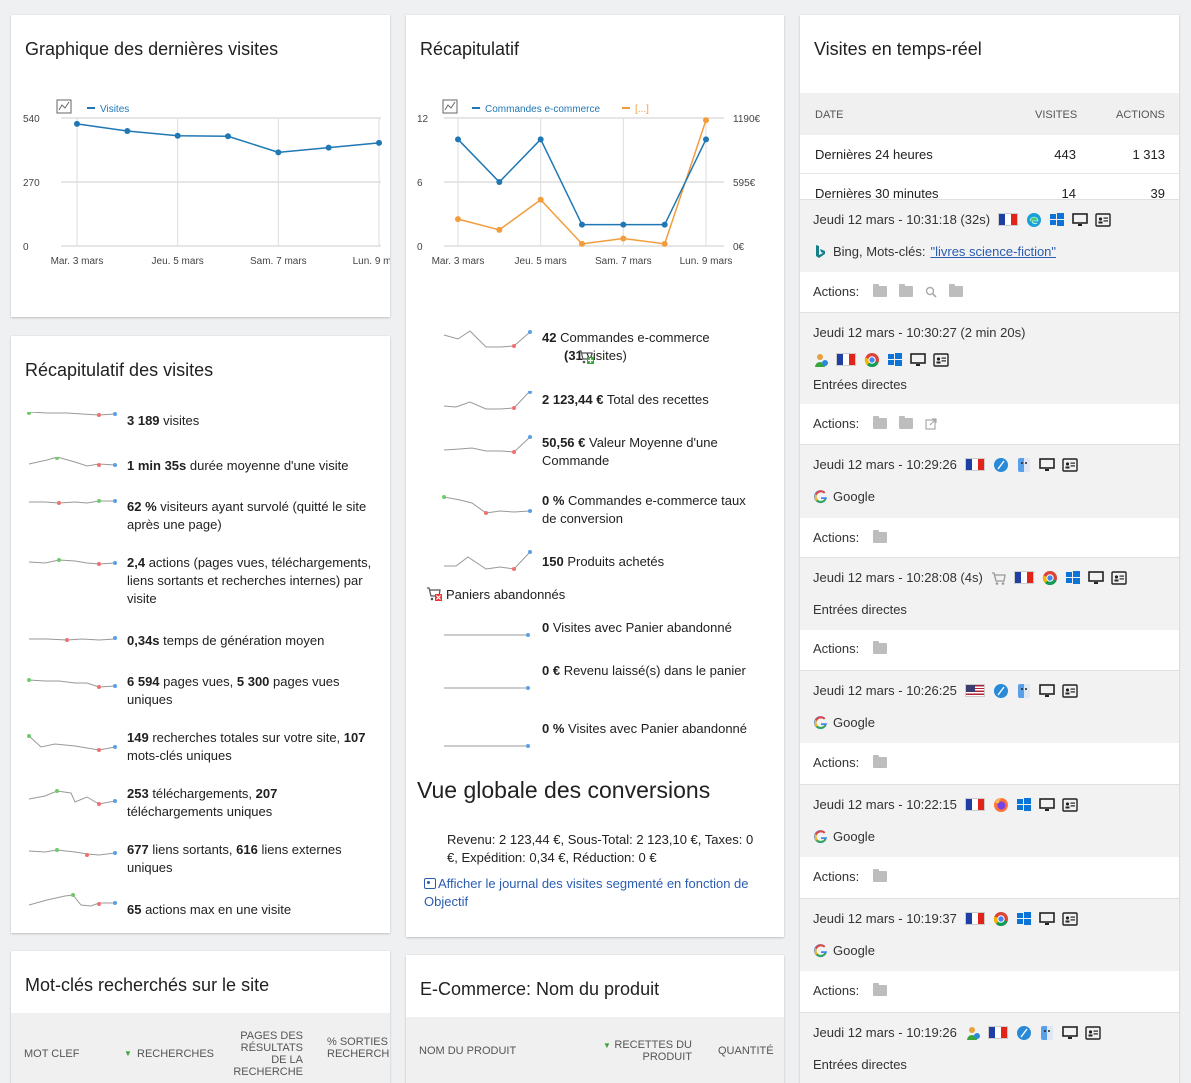 The image size is (1191, 1083). What do you see at coordinates (430, 883) in the screenshot?
I see `visitor-log-icon` at bounding box center [430, 883].